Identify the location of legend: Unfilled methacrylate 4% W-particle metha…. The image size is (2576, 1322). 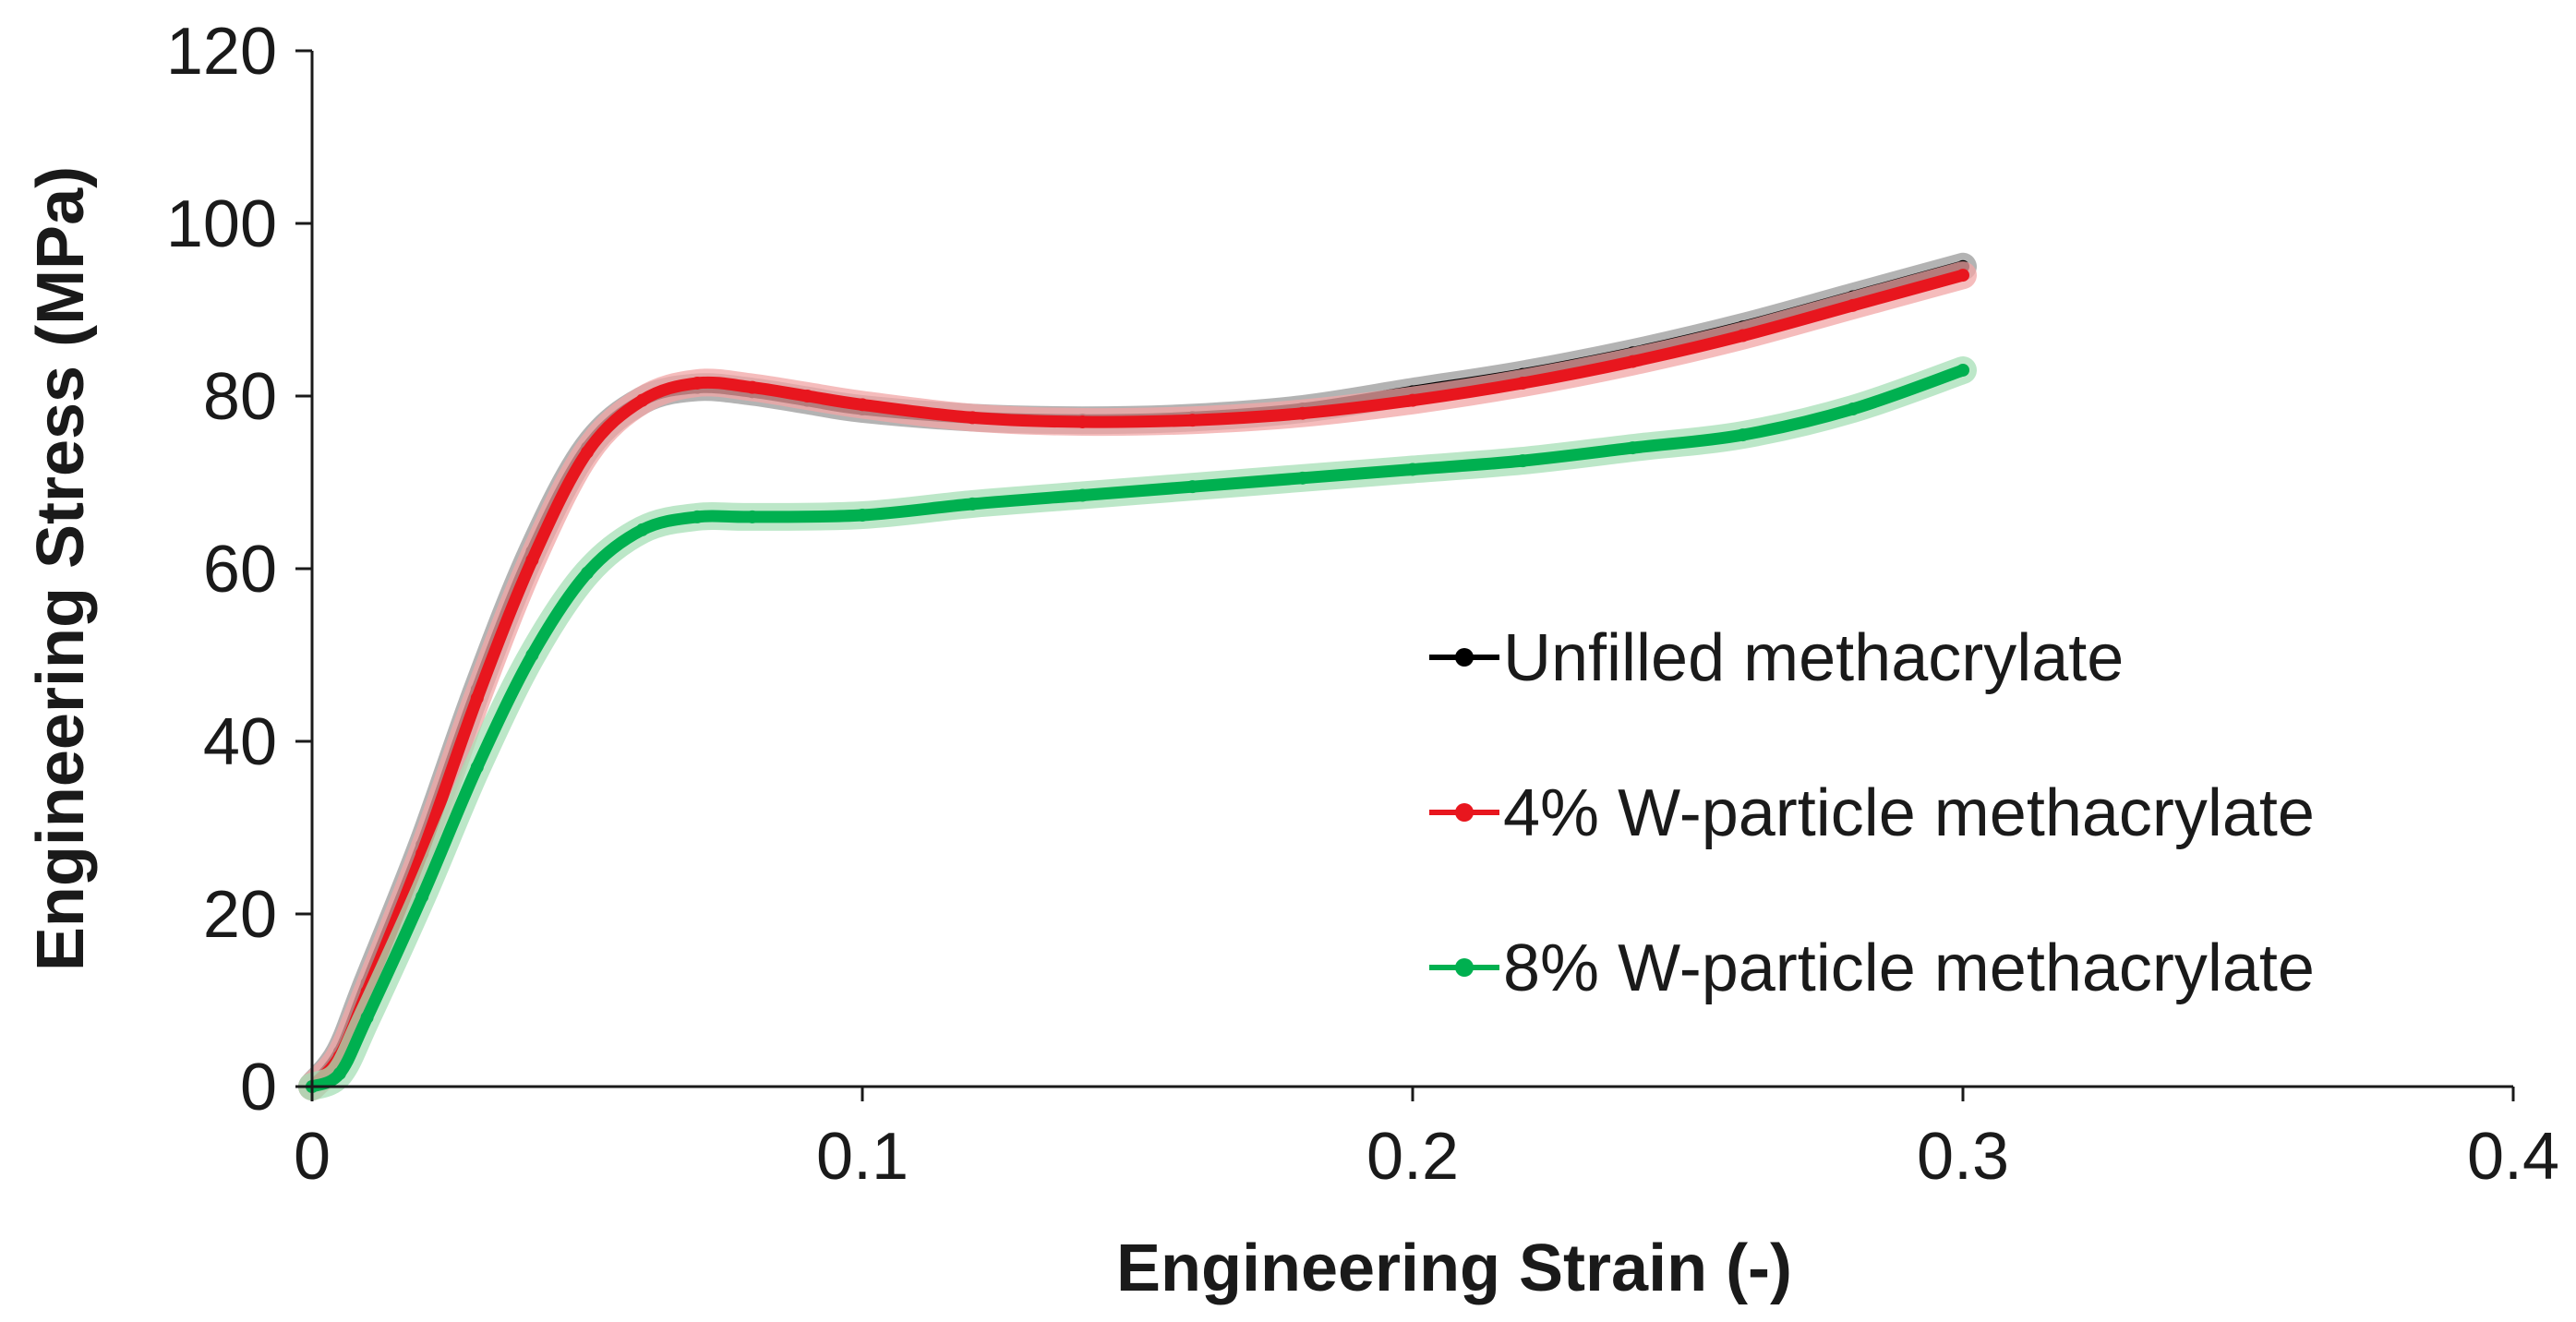
(1872, 813).